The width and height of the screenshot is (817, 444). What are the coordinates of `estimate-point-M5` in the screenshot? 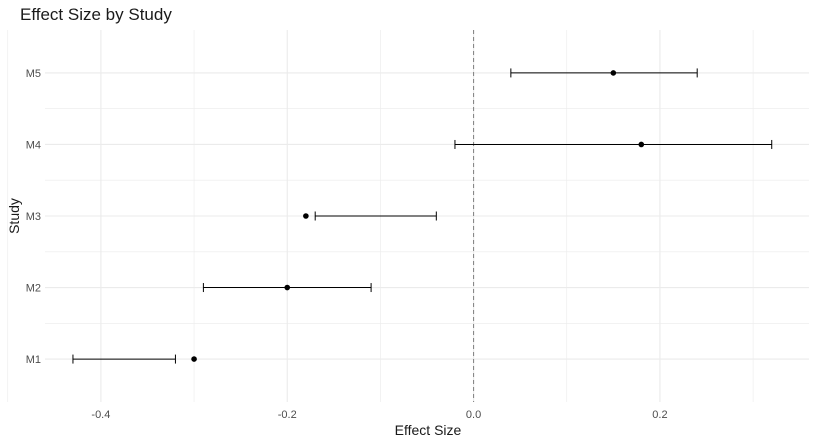 It's located at (613, 73).